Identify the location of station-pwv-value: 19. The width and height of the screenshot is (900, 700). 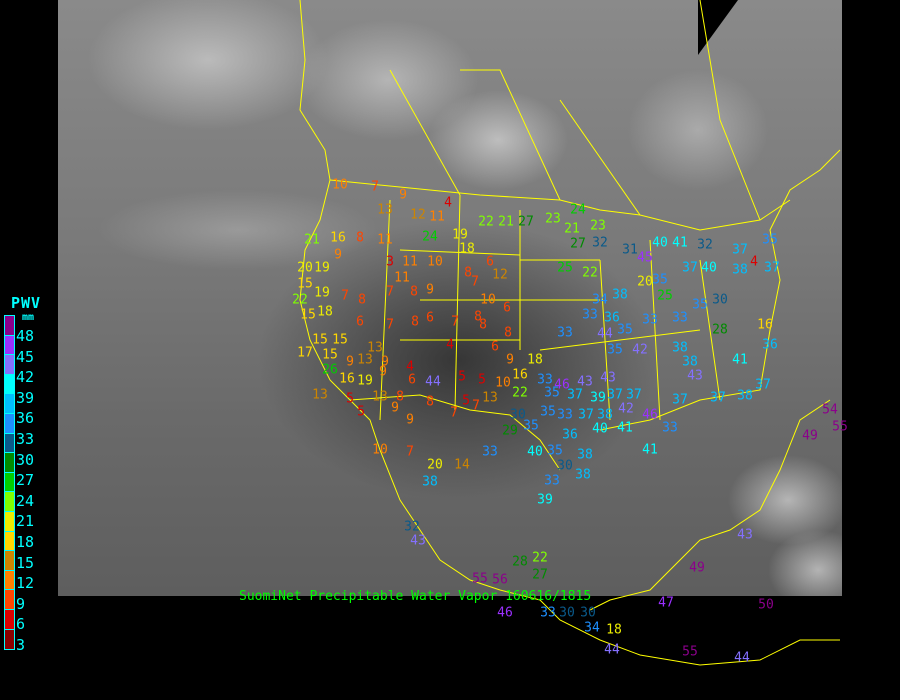
(322, 268).